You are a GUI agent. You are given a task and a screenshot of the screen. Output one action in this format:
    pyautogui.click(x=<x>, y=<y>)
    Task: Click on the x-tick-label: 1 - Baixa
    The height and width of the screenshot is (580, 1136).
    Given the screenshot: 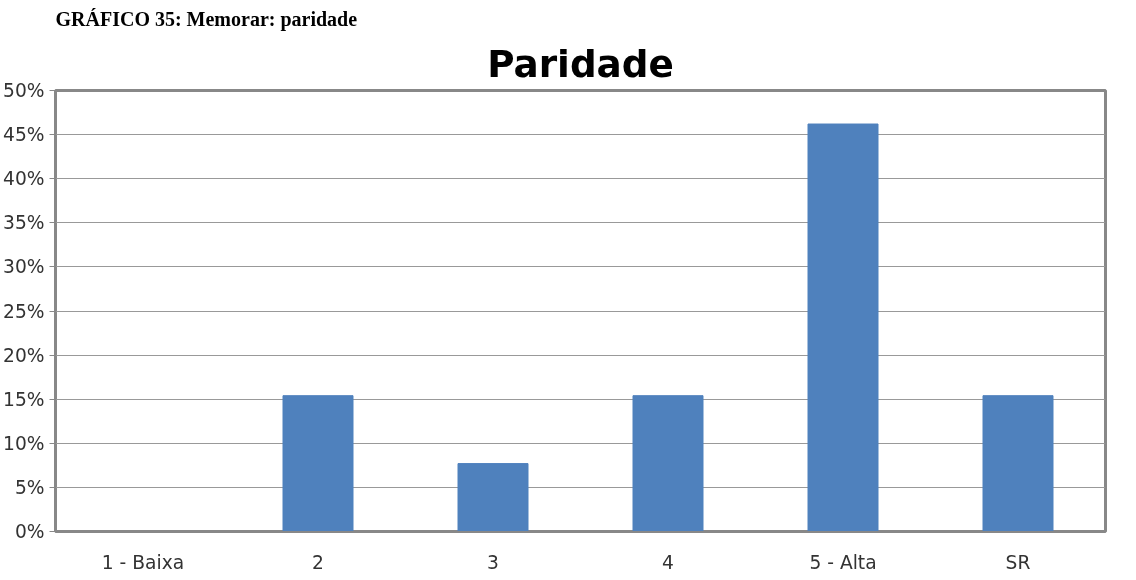 What is the action you would take?
    pyautogui.click(x=143, y=562)
    